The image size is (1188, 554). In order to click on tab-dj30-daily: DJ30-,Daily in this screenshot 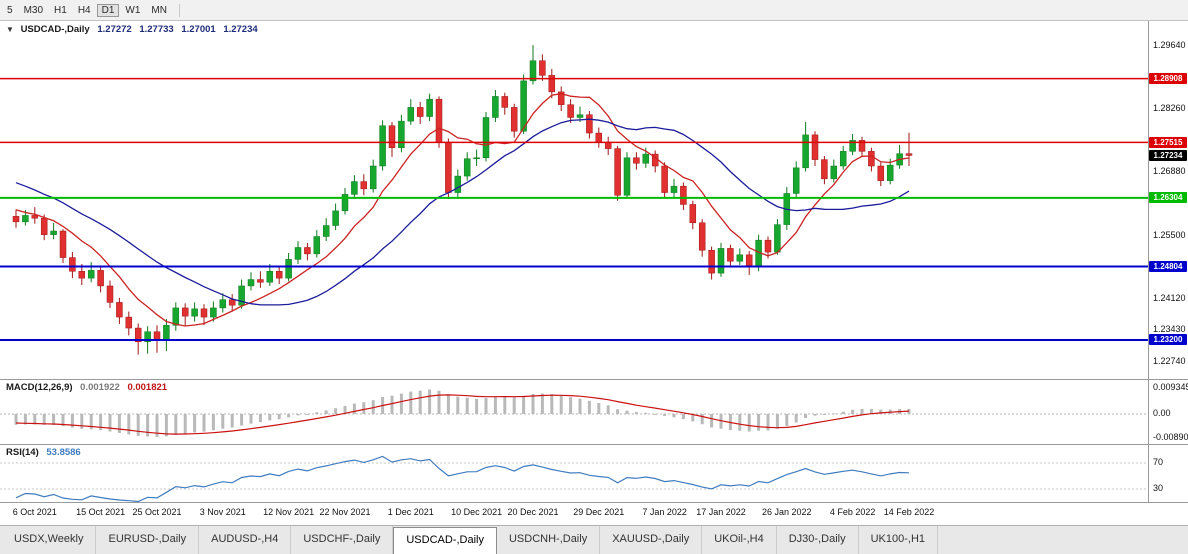, I will do `click(818, 540)`.